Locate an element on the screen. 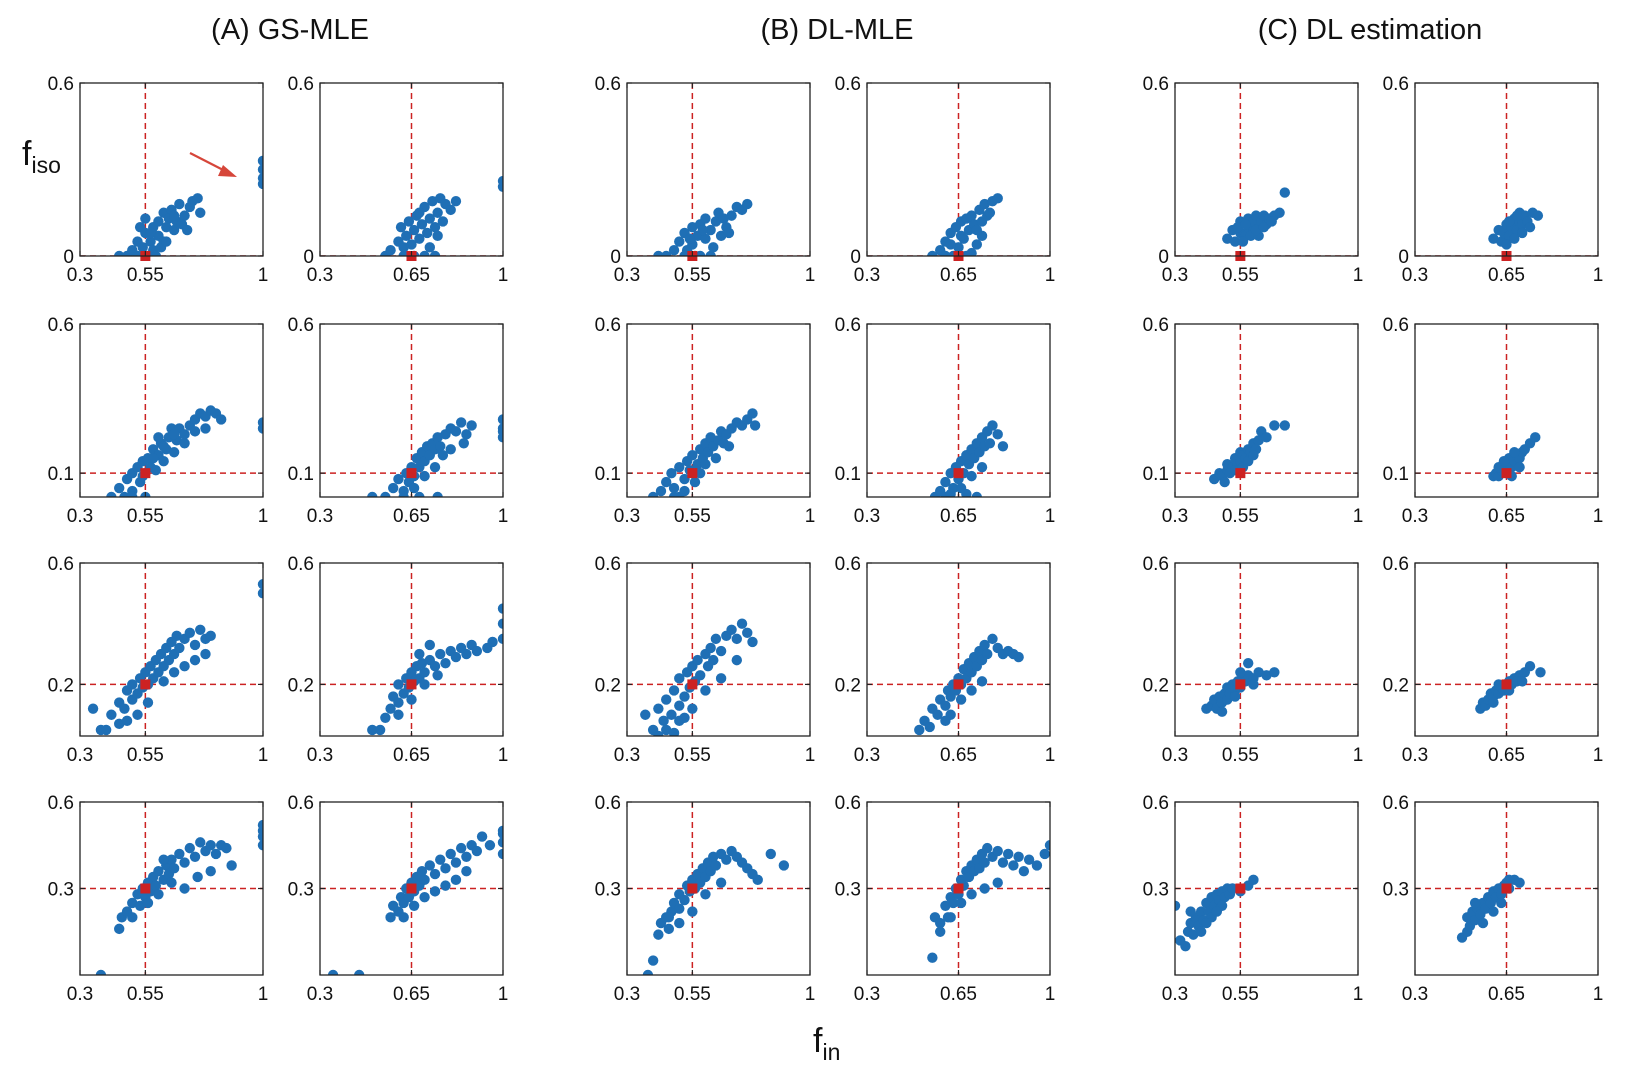  y-tick-label: 0.6 is located at coordinates (1156, 803).